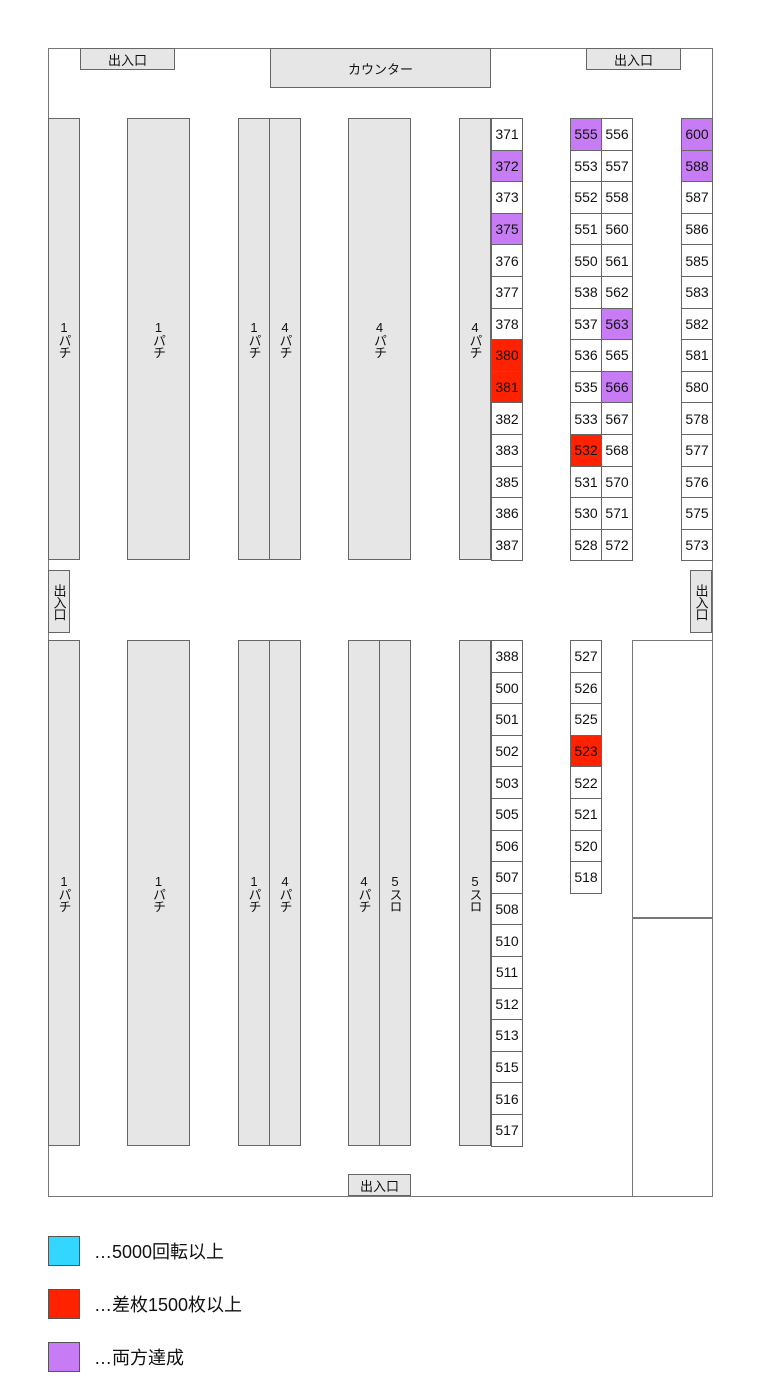 Image resolution: width=760 pixels, height=1391 pixels. Describe the element at coordinates (507, 972) in the screenshot. I see `machine-cell: 511` at that location.